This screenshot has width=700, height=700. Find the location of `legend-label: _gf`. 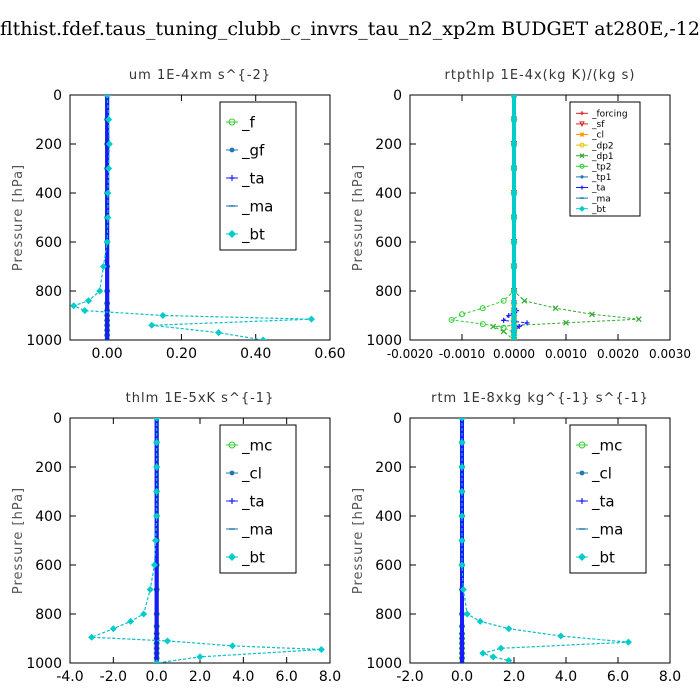

legend-label: _gf is located at coordinates (253, 150).